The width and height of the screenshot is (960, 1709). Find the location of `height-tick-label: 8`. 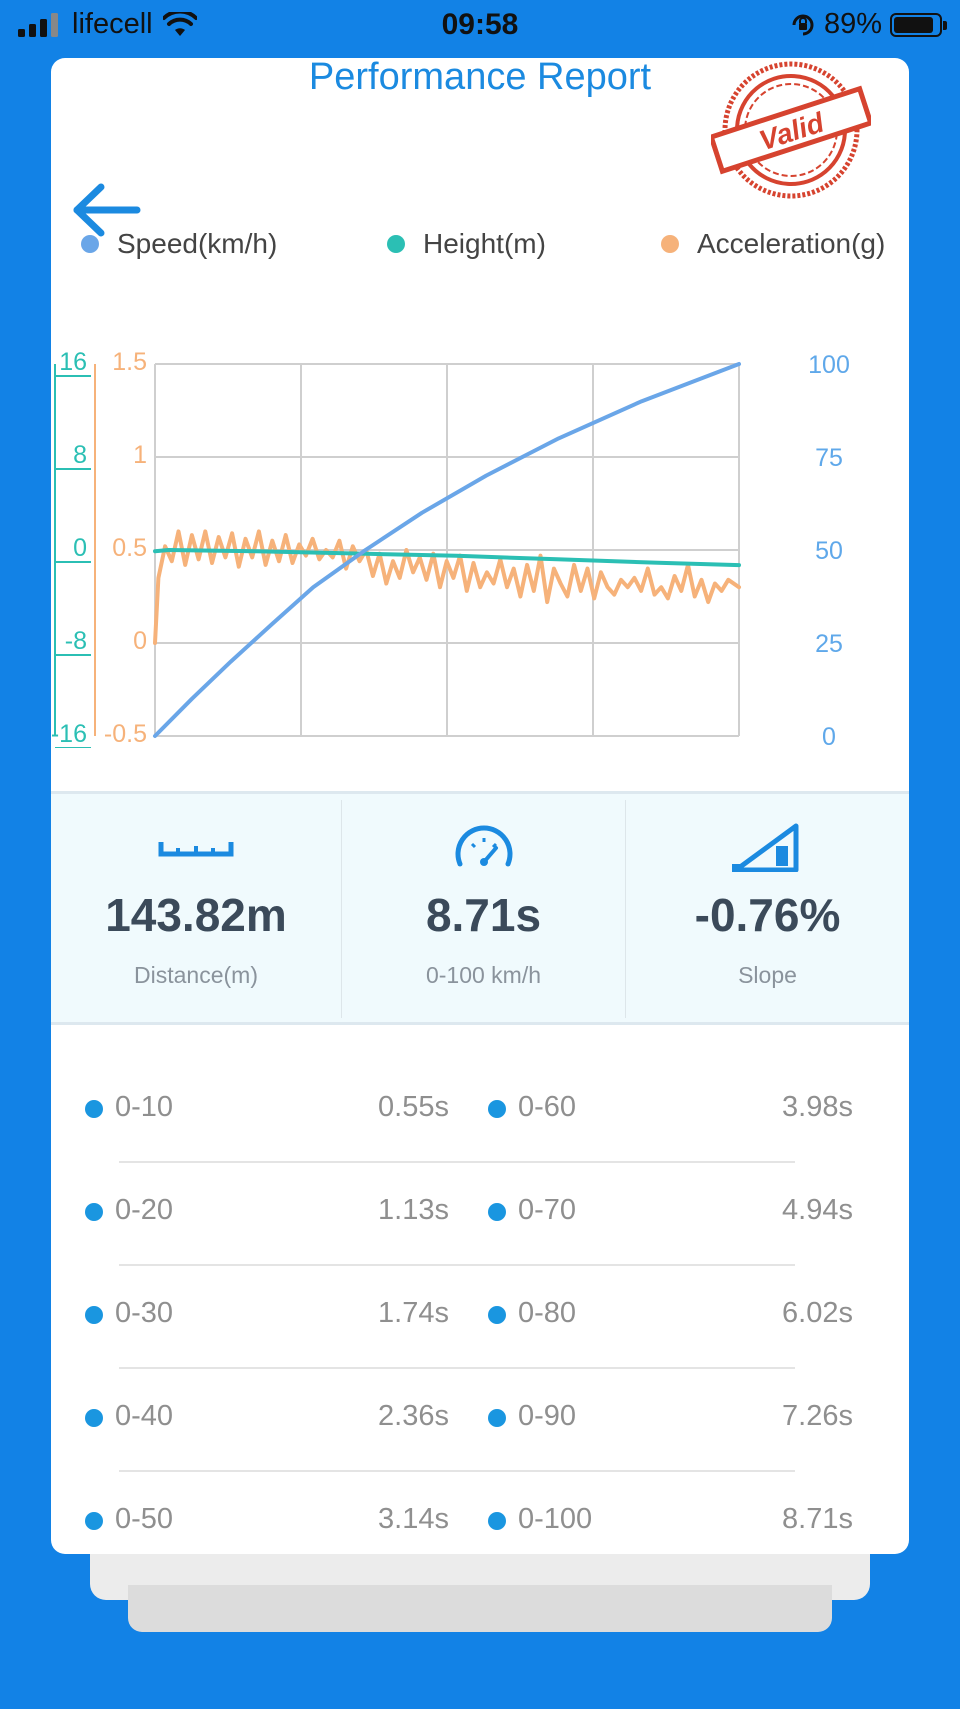

height-tick-label: 8 is located at coordinates (80, 455).